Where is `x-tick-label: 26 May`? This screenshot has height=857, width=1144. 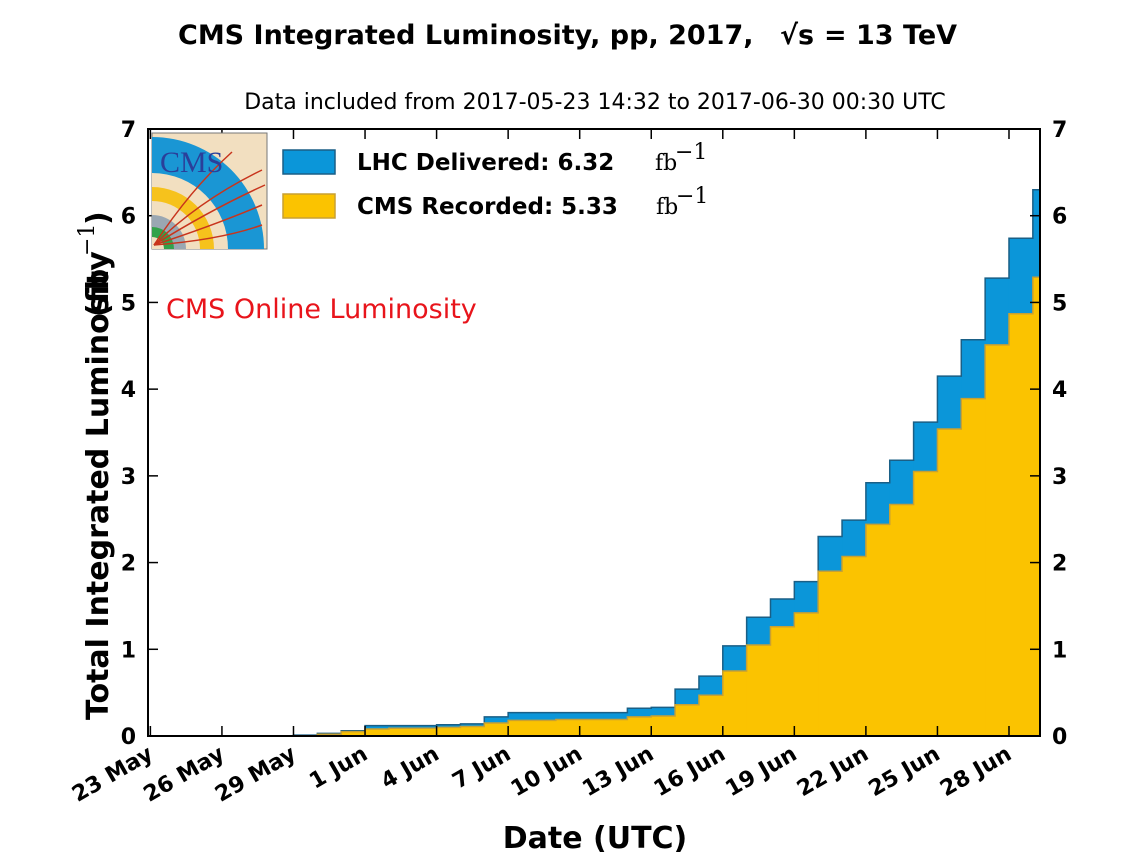
x-tick-label: 26 May is located at coordinates (184, 775).